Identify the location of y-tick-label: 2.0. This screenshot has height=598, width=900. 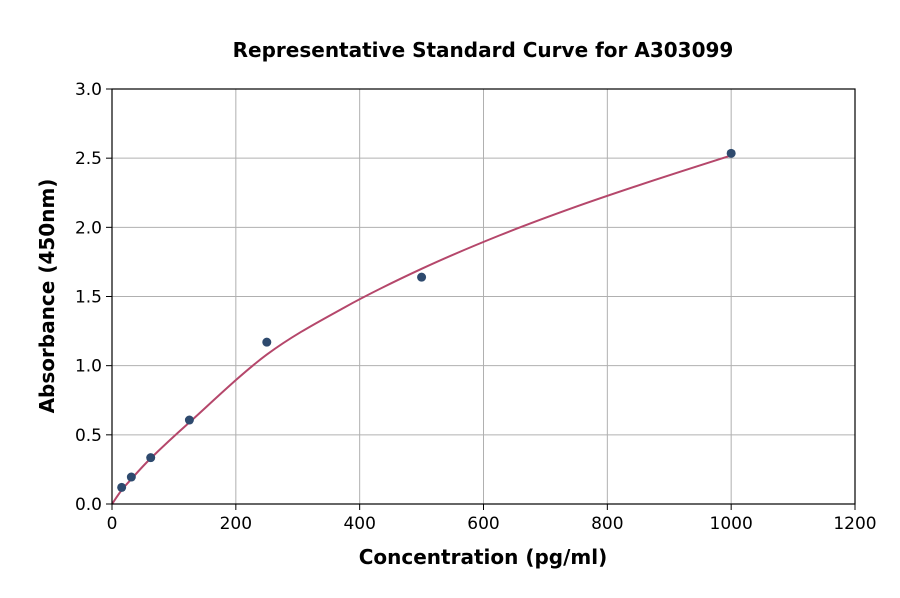
(88, 228).